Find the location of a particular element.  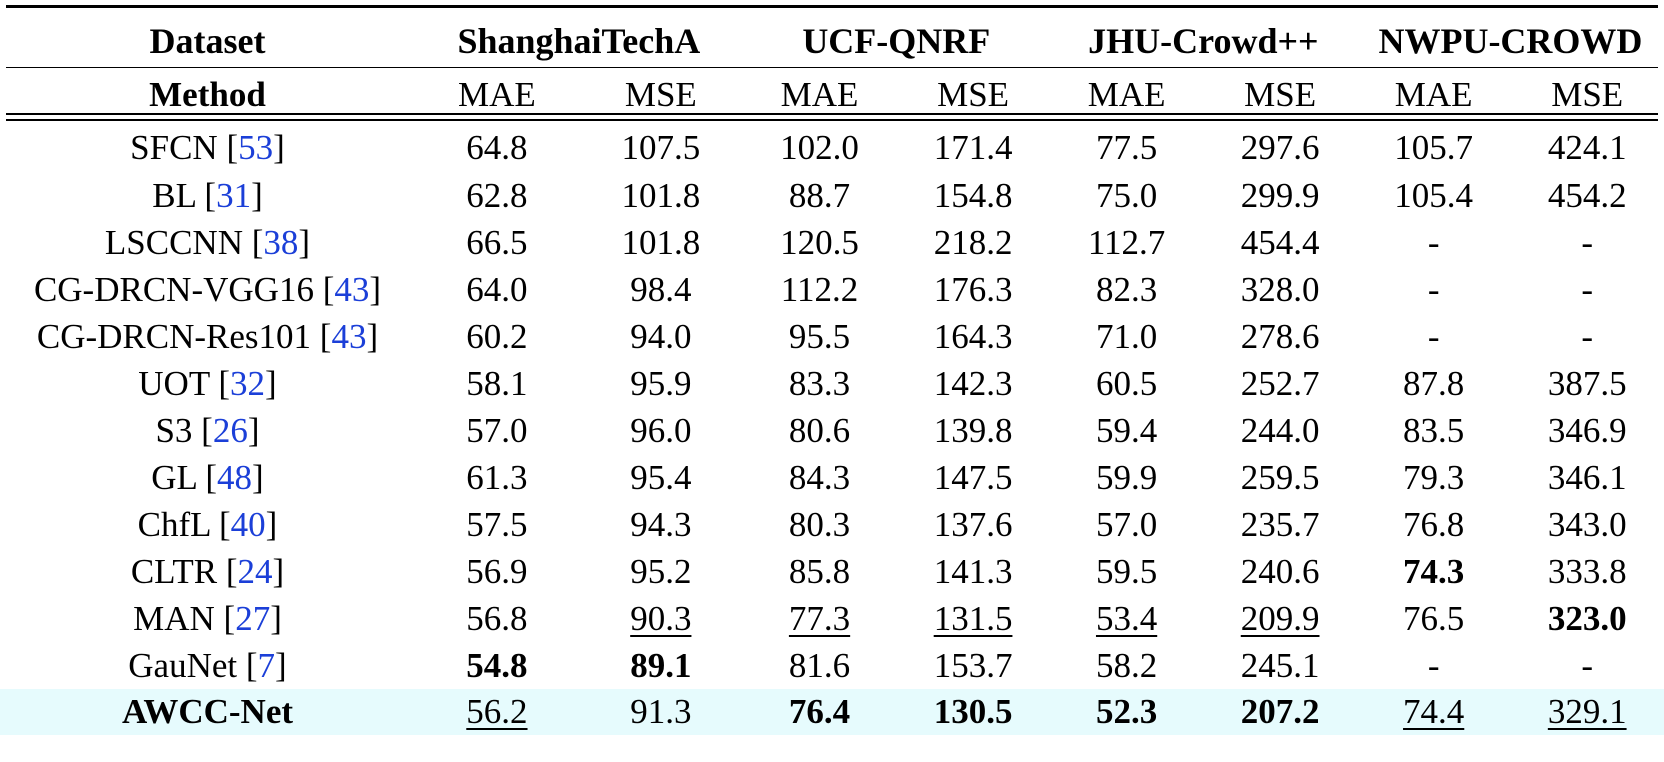

method-cell: CLTR [24] is located at coordinates (207, 571).